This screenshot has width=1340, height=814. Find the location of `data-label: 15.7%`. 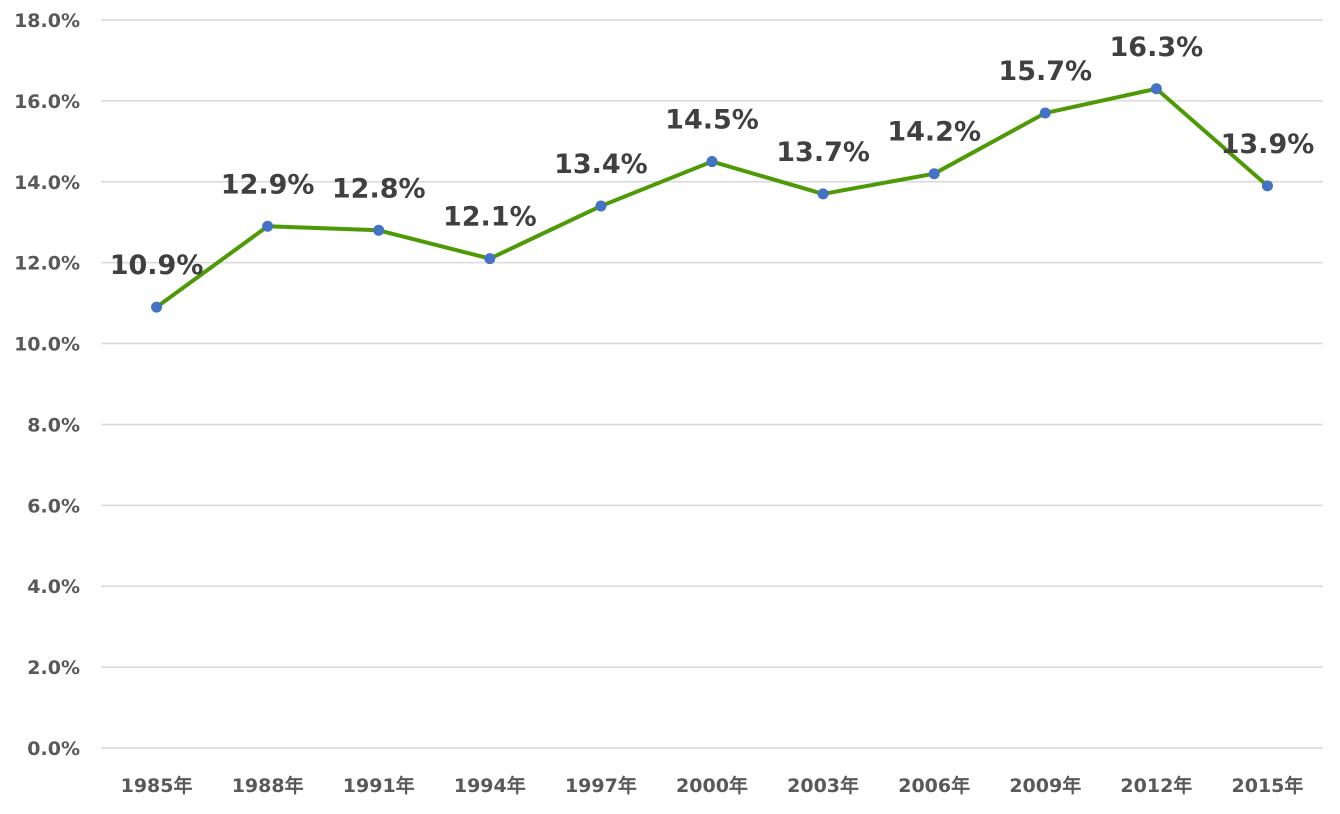

data-label: 15.7% is located at coordinates (1045, 71).